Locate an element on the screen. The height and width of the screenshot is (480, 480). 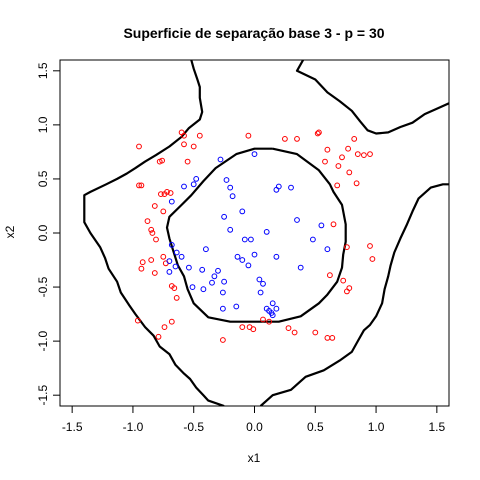
y-tick-label-4: 0.5 is located at coordinates (43, 178).